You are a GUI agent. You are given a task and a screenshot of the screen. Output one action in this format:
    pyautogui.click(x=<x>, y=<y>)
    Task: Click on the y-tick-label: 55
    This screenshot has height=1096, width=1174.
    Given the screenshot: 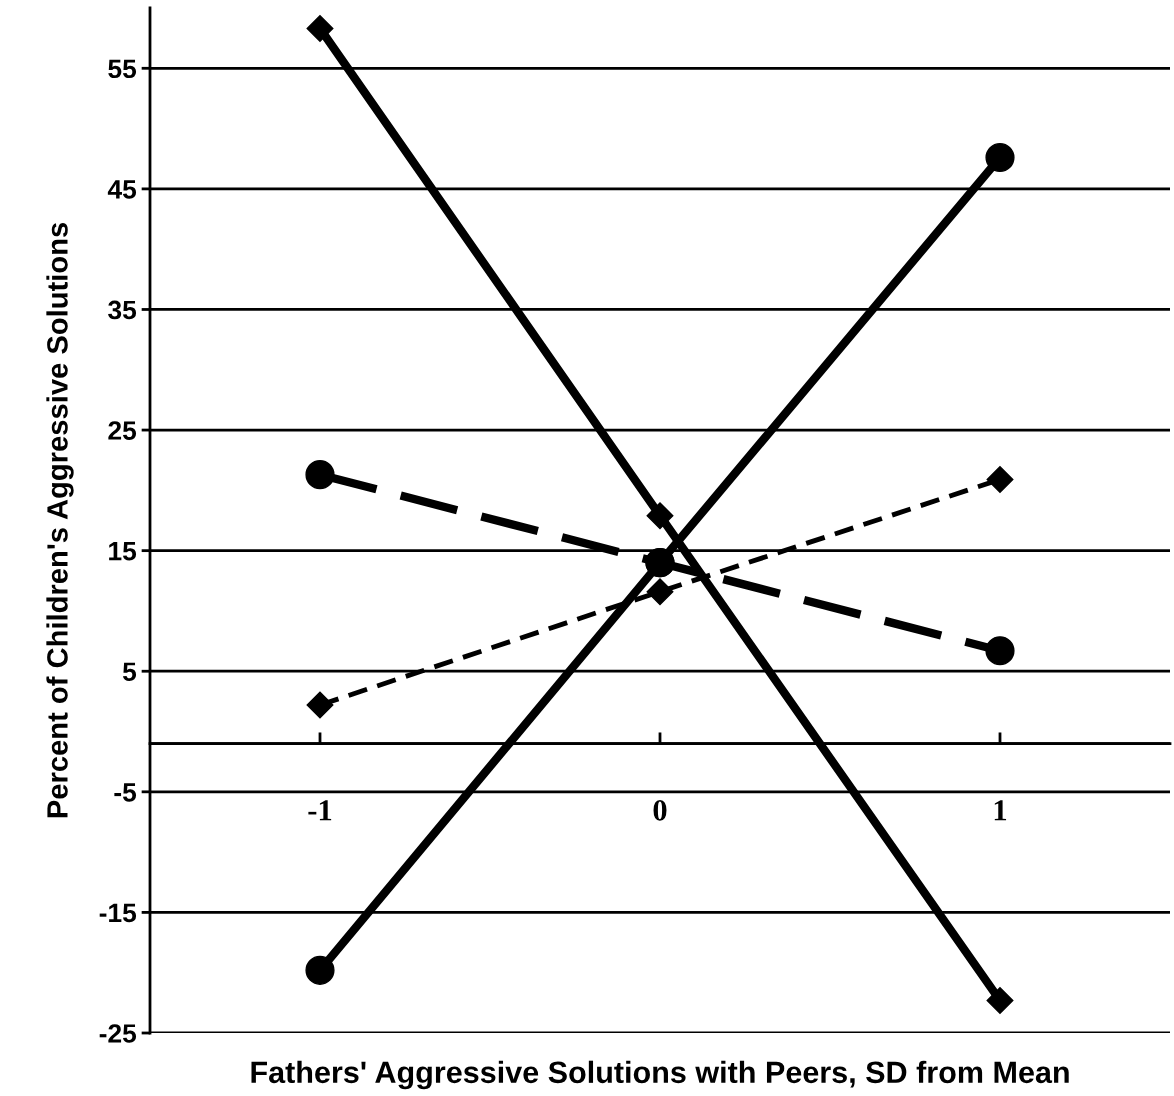 What is the action you would take?
    pyautogui.click(x=122, y=69)
    